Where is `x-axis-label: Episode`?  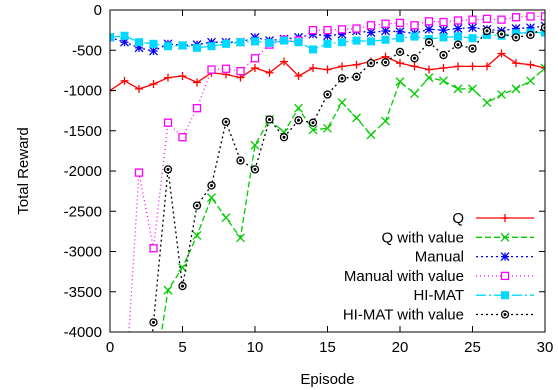
x-axis-label: Episode is located at coordinates (327, 379).